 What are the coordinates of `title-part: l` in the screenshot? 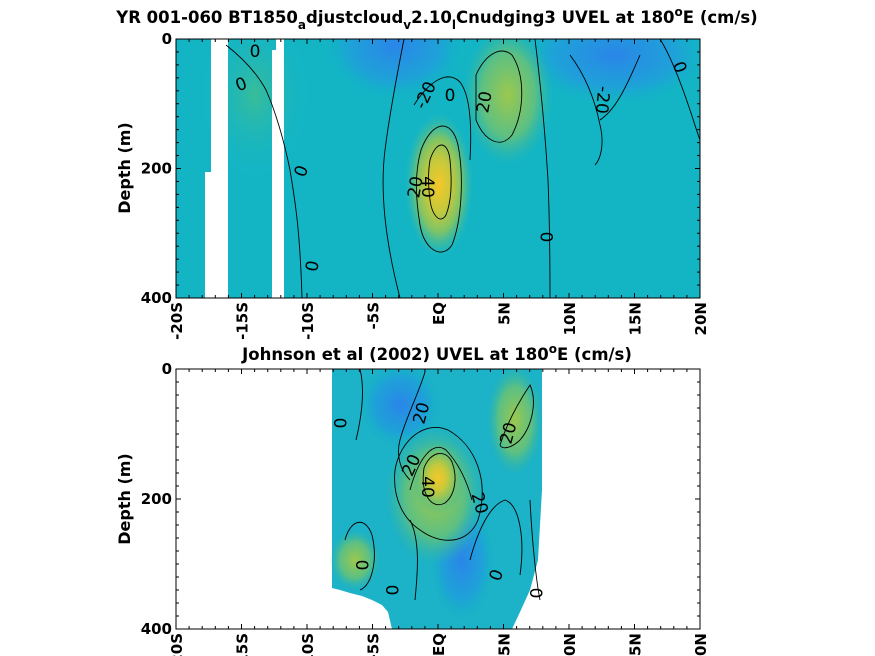 It's located at (454, 25).